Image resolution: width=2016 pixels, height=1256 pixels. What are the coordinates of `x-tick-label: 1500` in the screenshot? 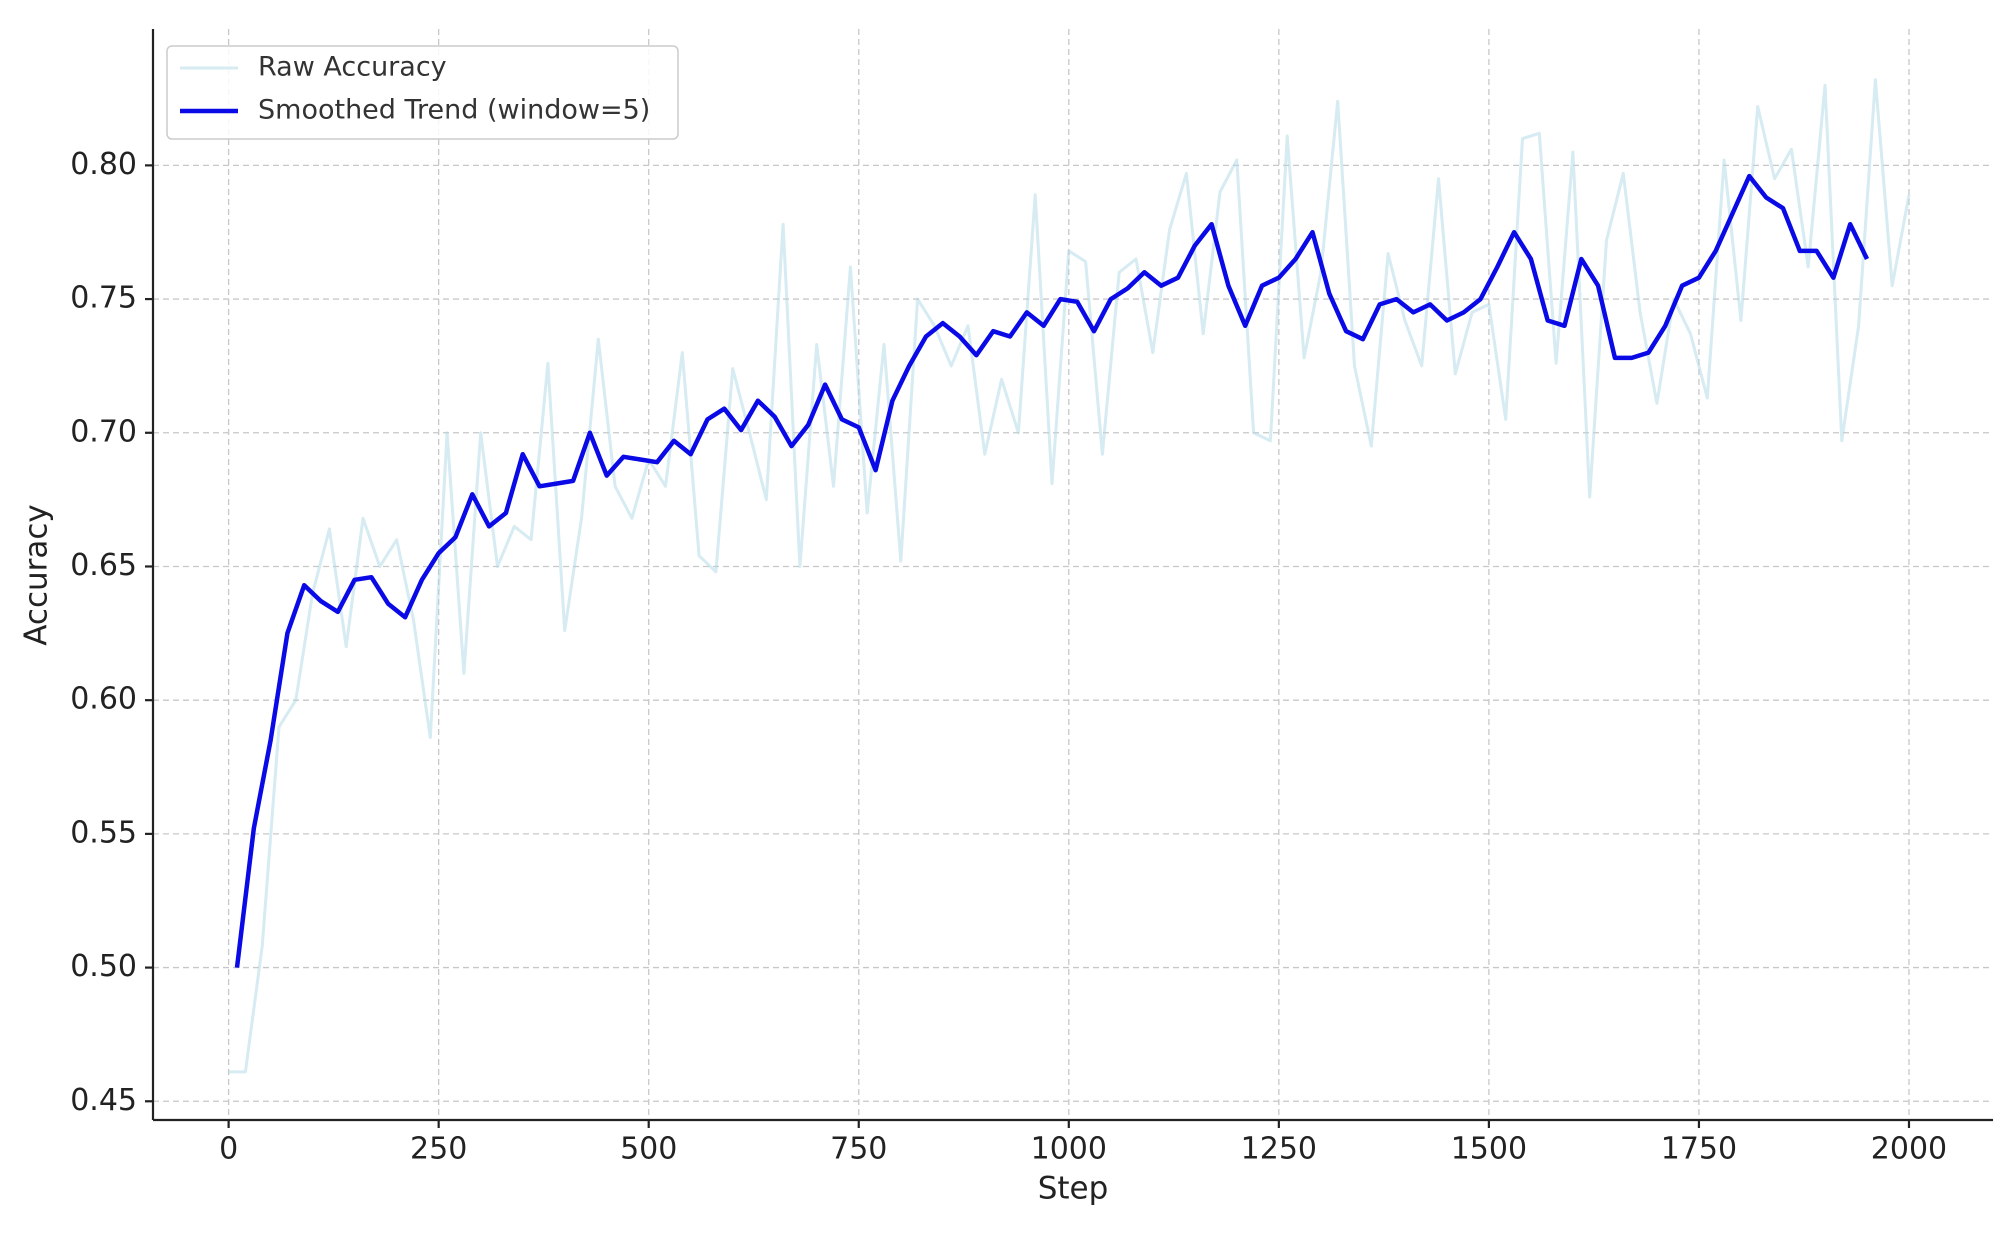 It's located at (1489, 1149).